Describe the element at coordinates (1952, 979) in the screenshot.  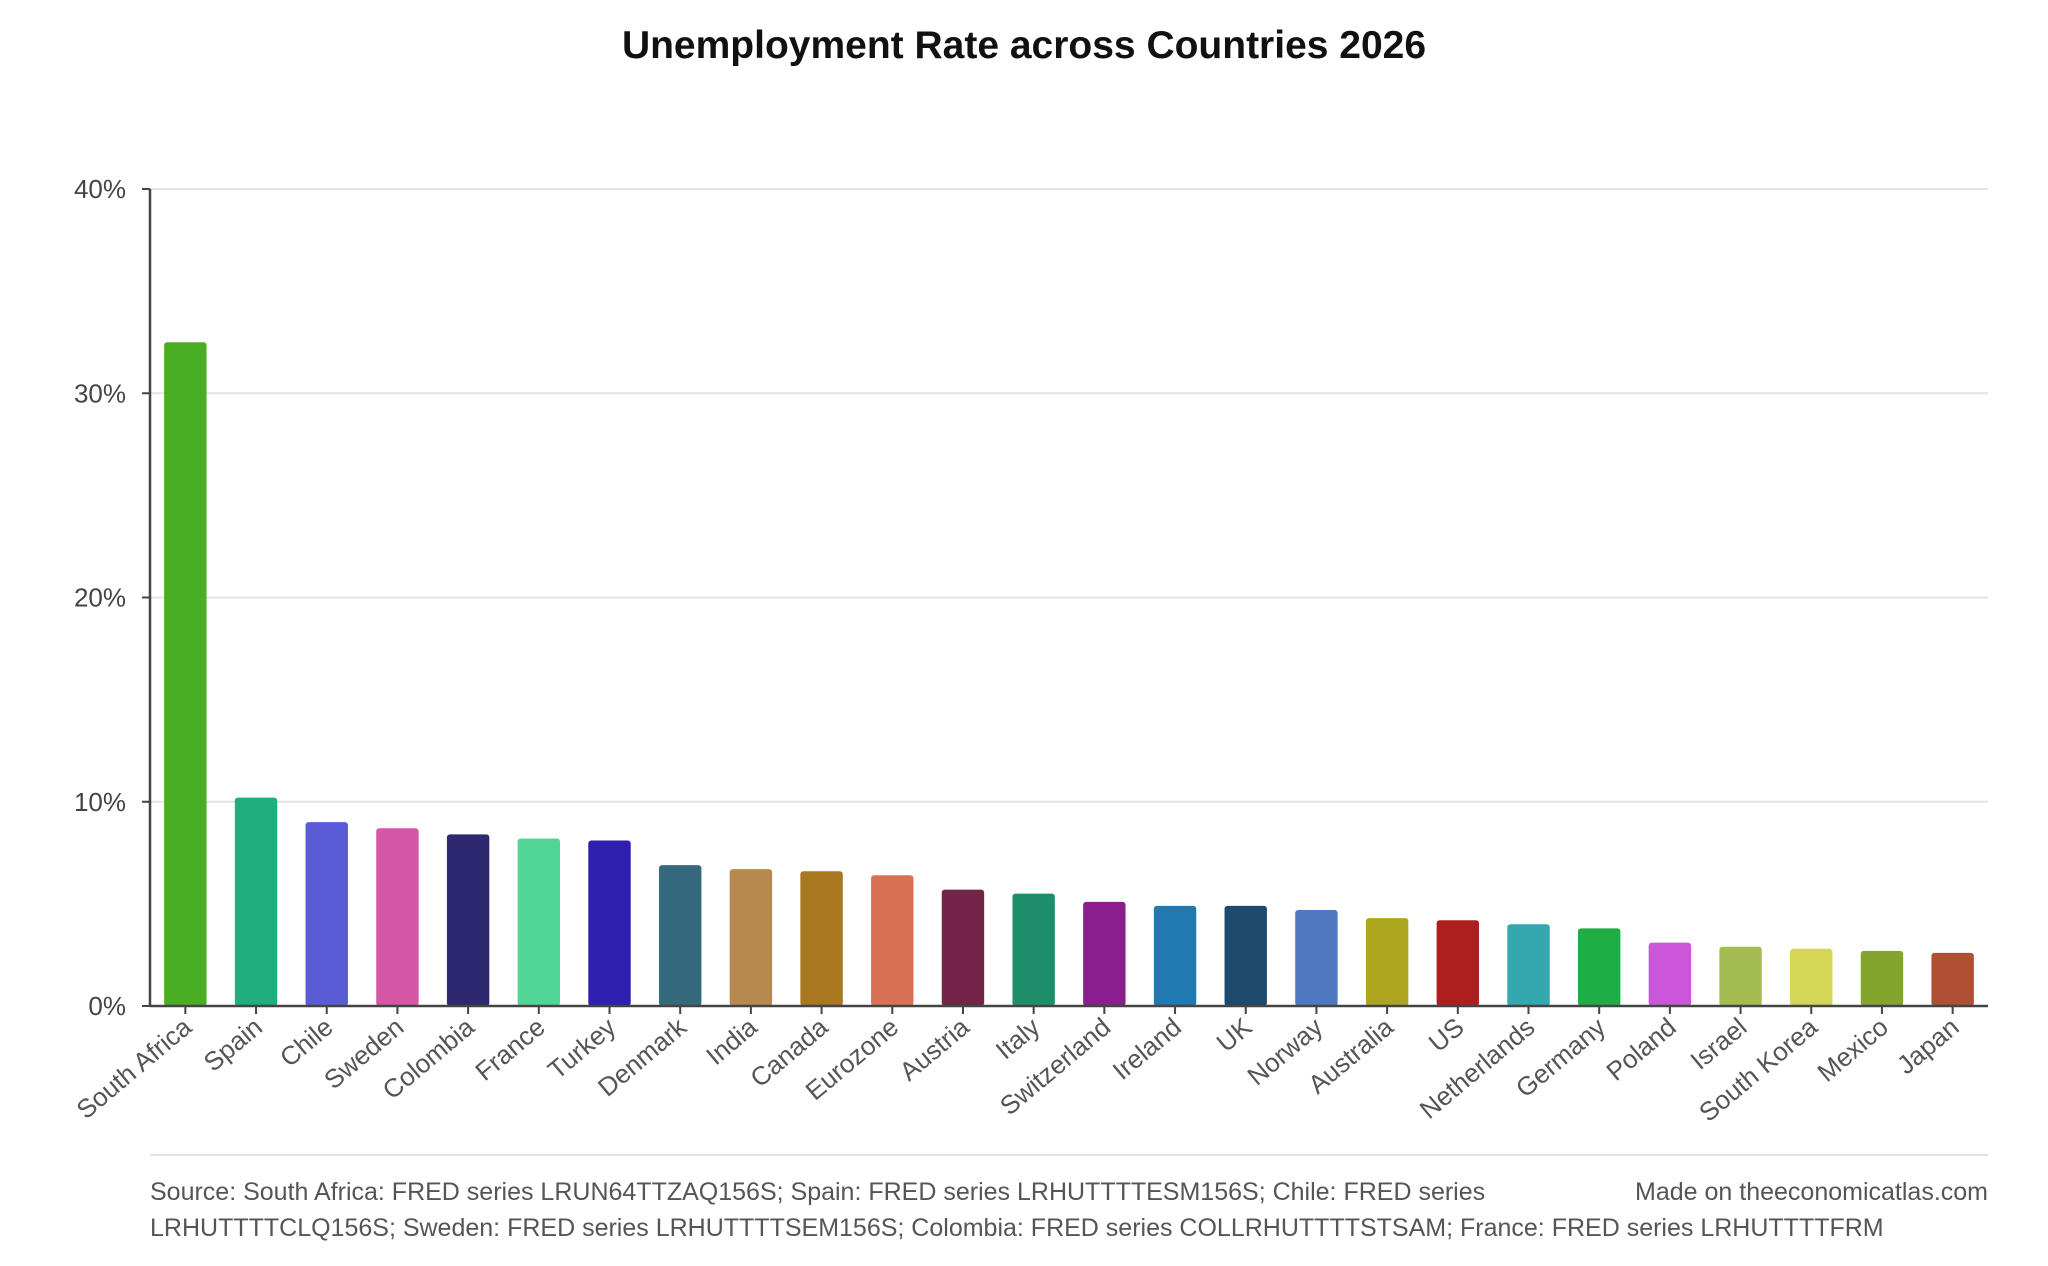
I see `bar-japan` at that location.